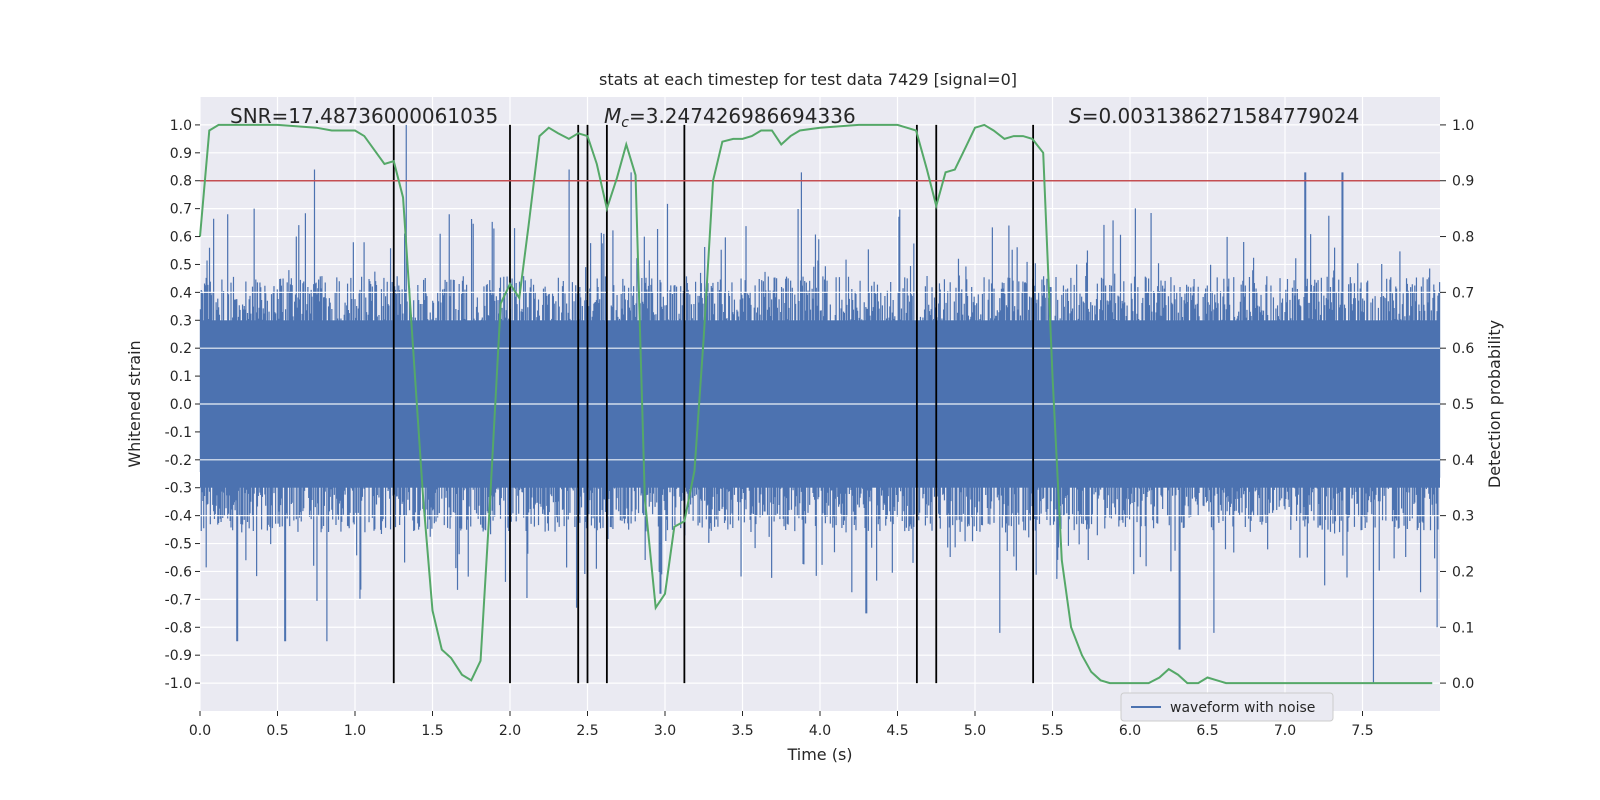 This screenshot has width=1600, height=800. What do you see at coordinates (364, 116) in the screenshot?
I see `snr-annotation: SNR=17.48736000061035` at bounding box center [364, 116].